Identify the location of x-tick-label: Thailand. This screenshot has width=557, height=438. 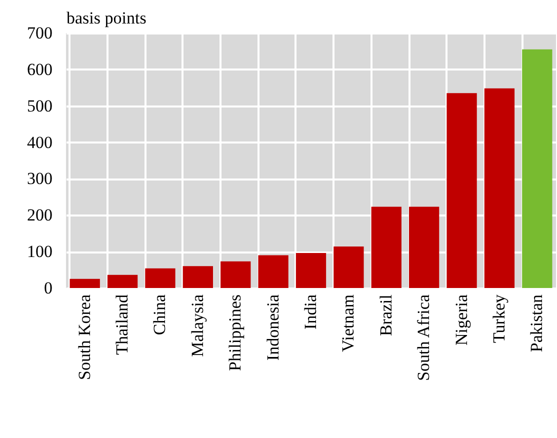
(122, 324).